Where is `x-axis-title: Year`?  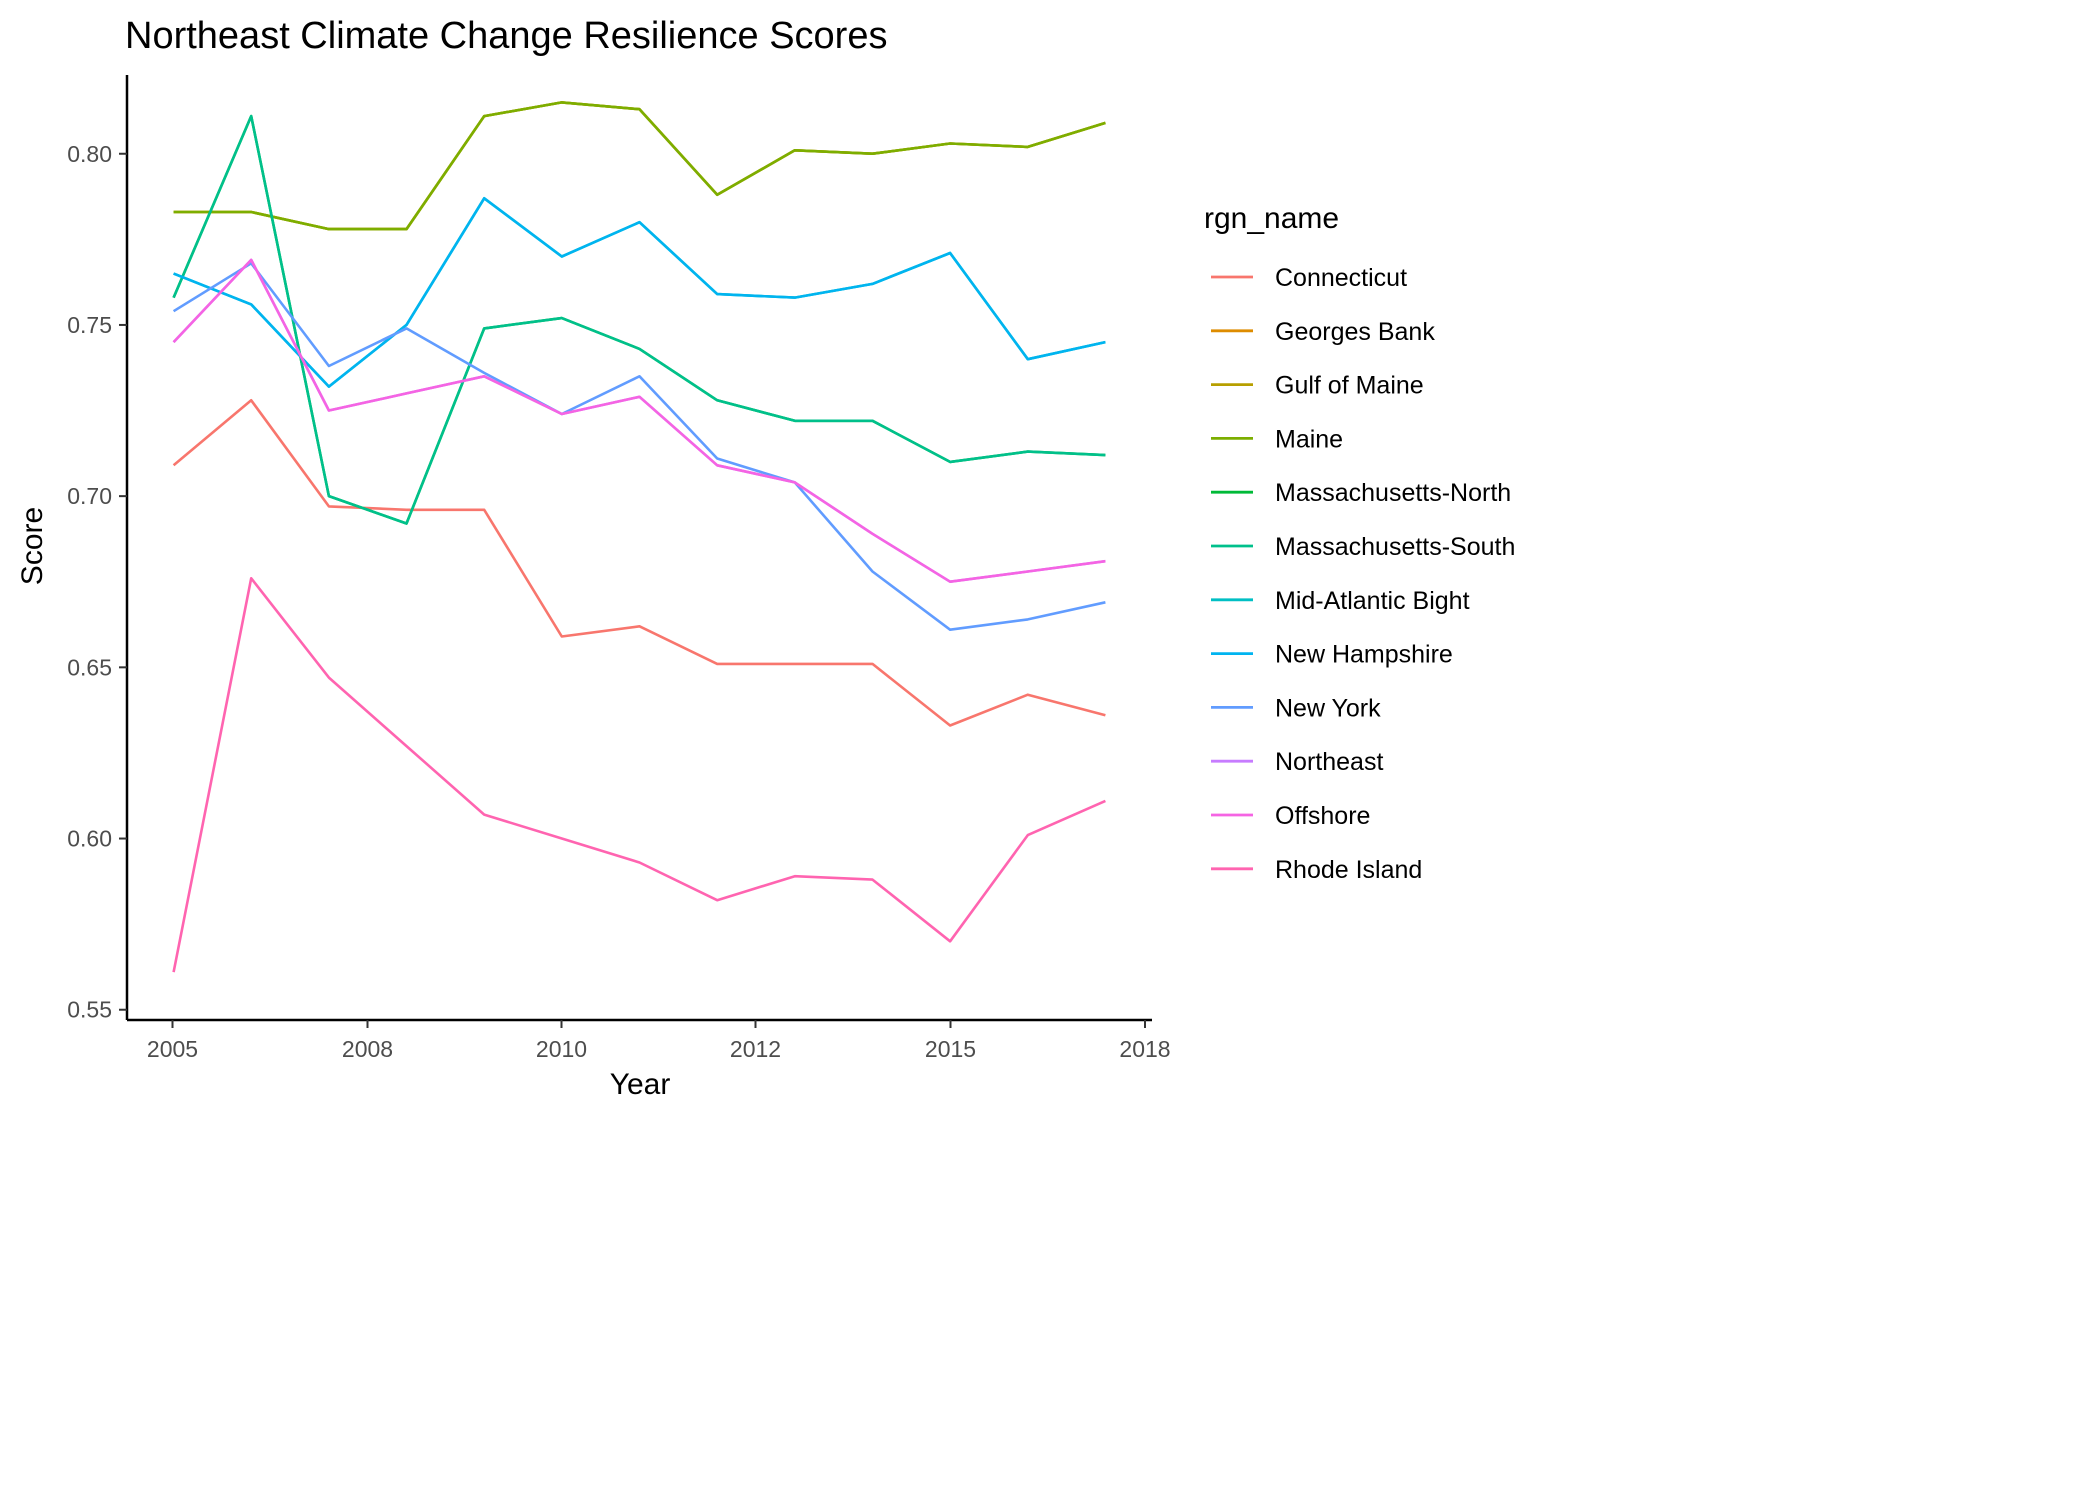 x-axis-title: Year is located at coordinates (640, 1084).